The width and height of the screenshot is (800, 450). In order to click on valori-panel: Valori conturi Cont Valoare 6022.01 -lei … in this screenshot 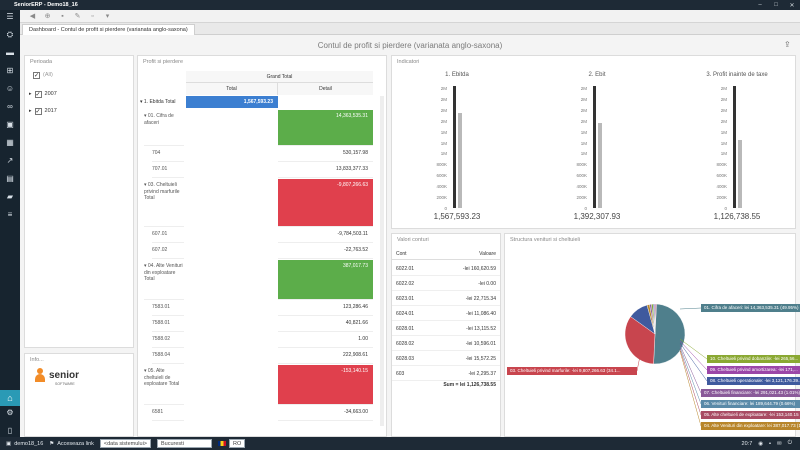, I will do `click(446, 335)`.